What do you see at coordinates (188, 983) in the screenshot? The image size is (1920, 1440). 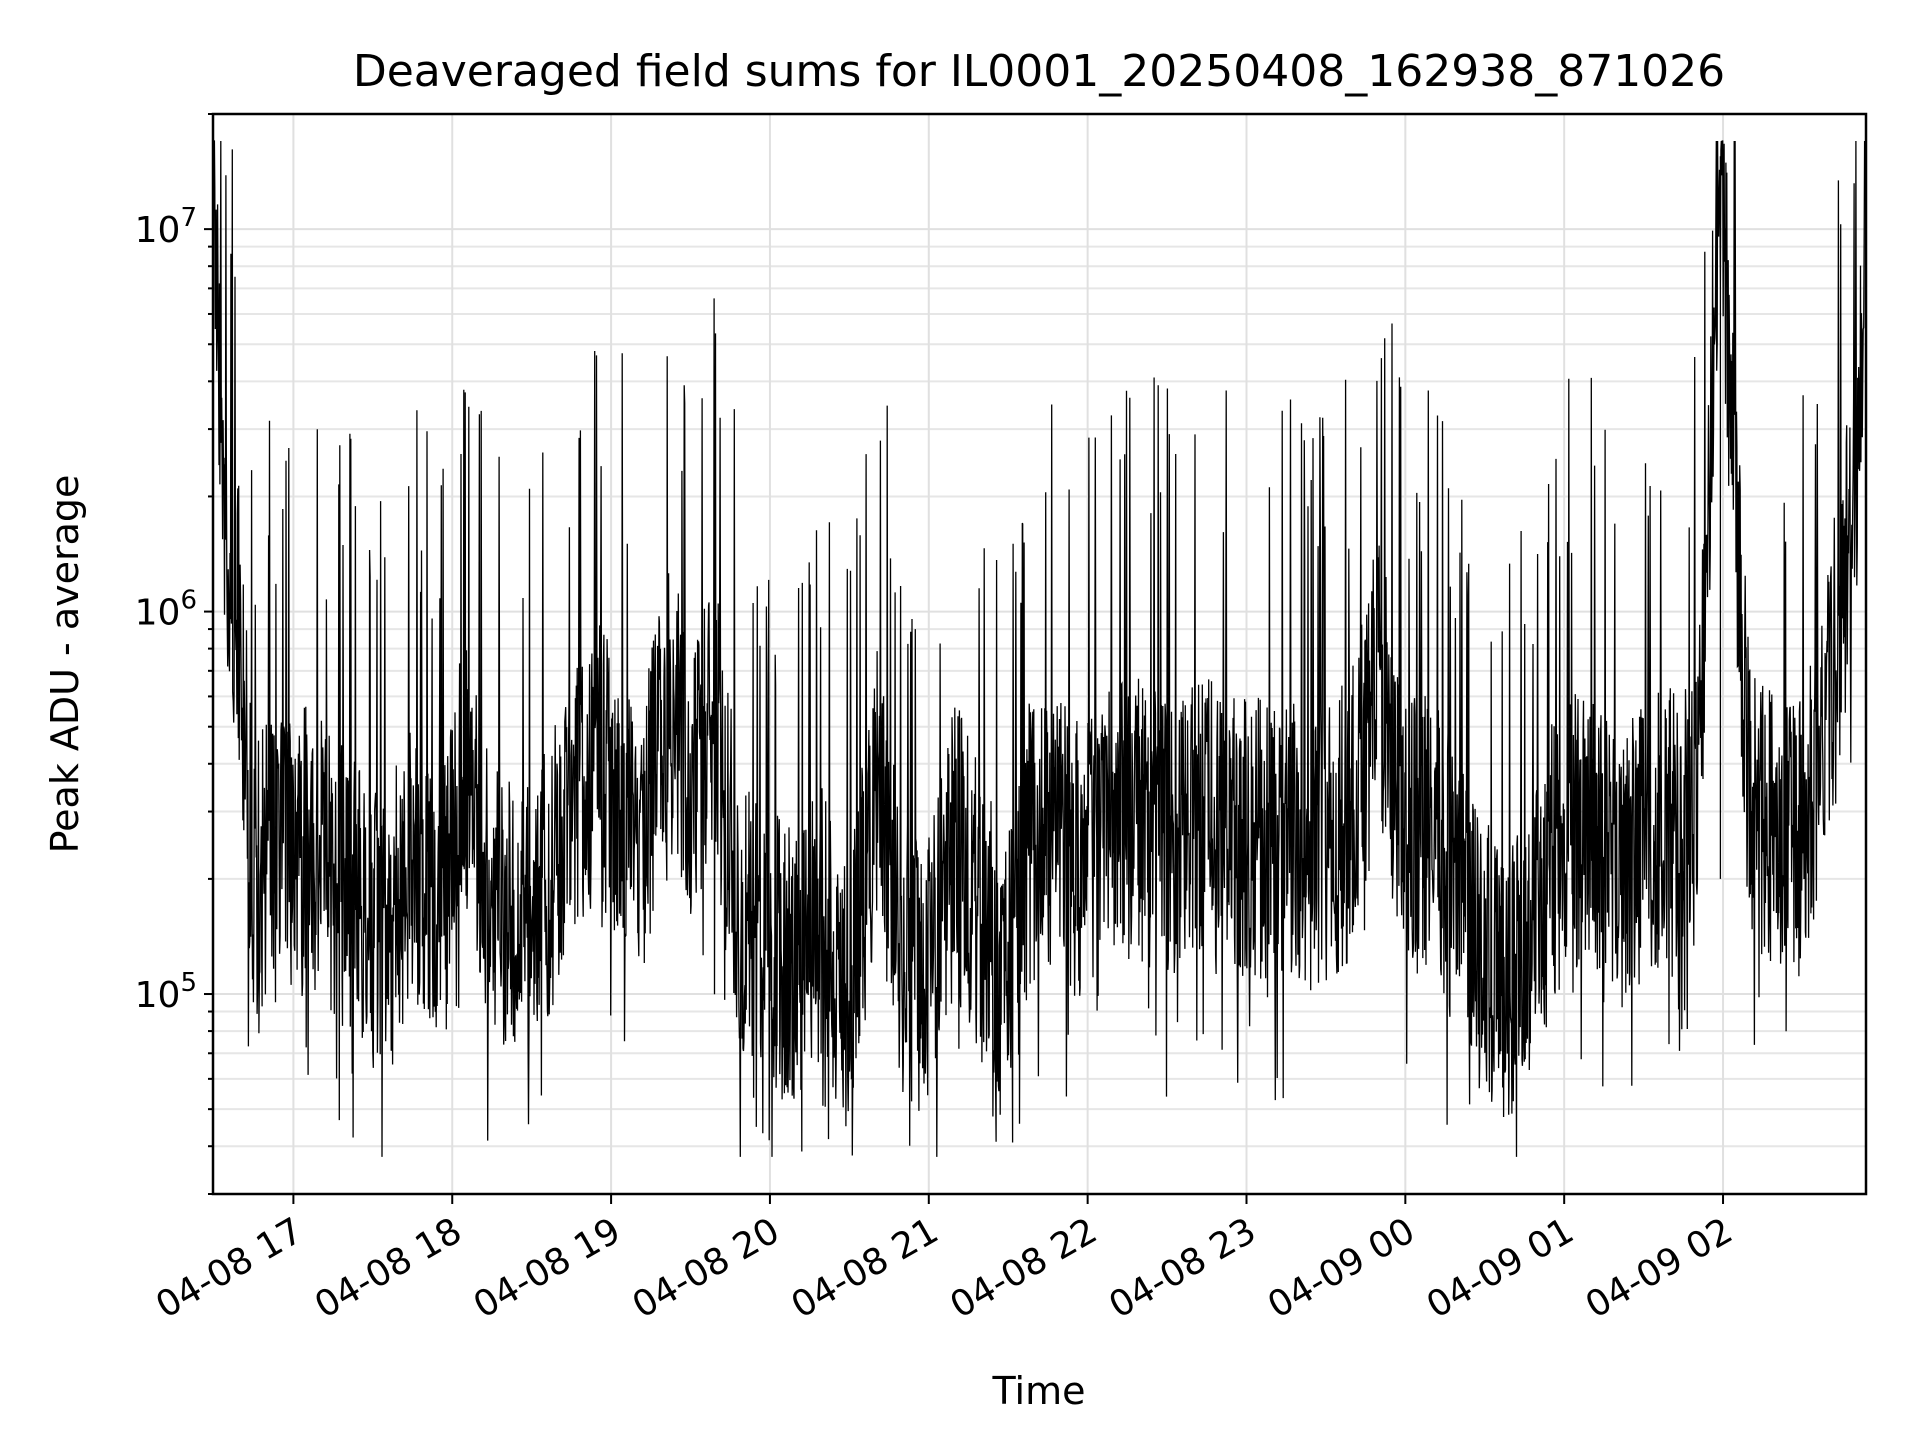 I see `y-tick-exponent: 5` at bounding box center [188, 983].